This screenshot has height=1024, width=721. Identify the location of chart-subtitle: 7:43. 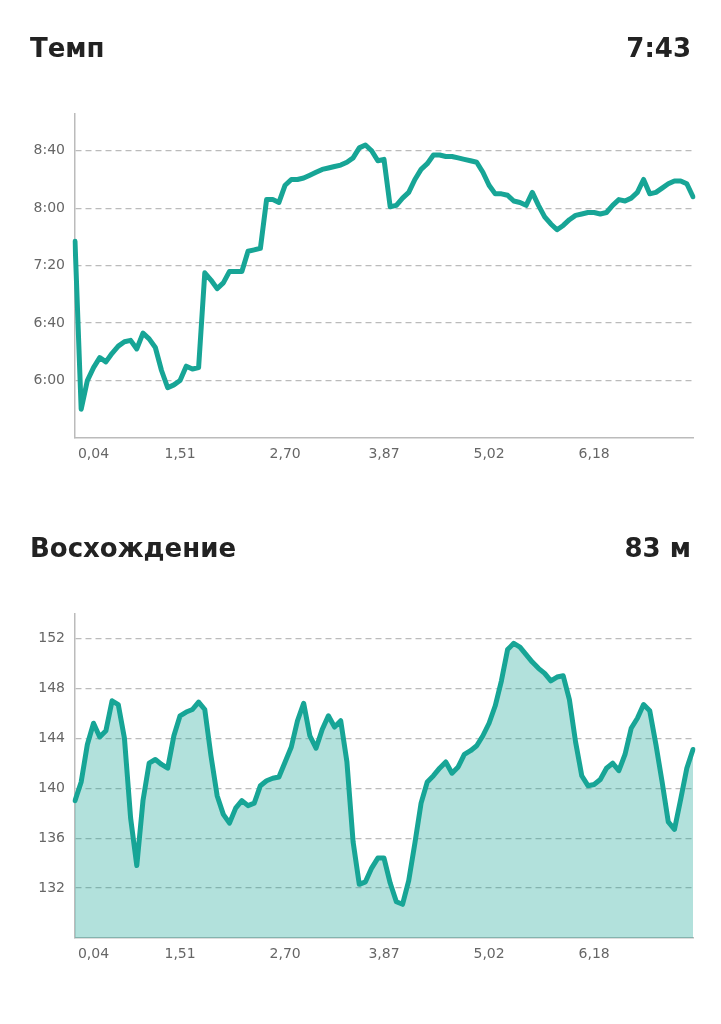
(658, 48).